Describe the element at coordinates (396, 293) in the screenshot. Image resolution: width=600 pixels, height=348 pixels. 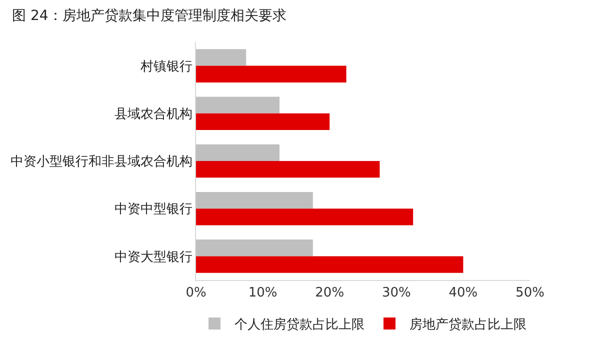
I see `x-tick-label: 30%` at that location.